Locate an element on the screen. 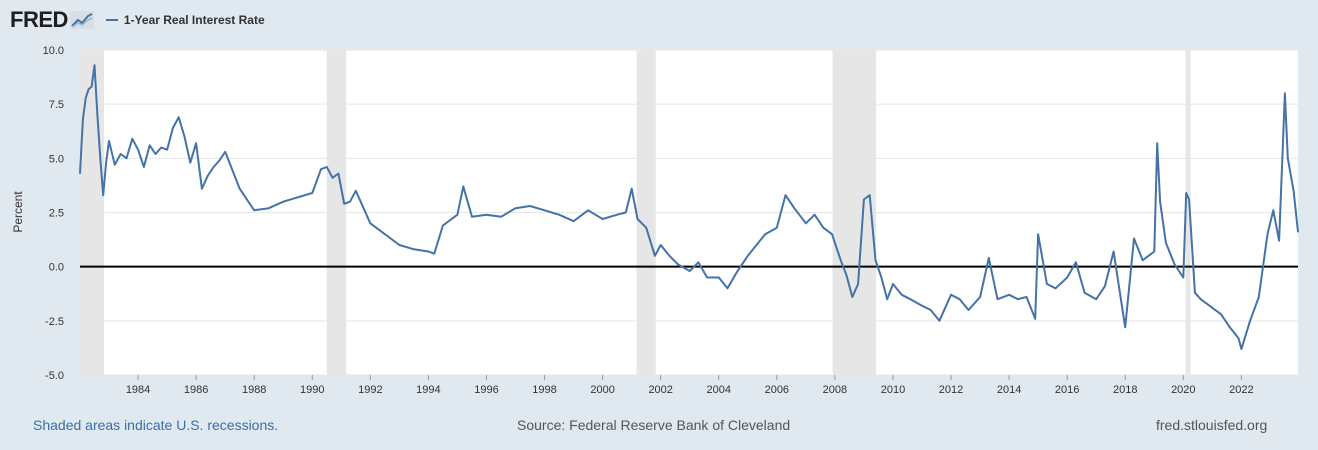 Image resolution: width=1318 pixels, height=450 pixels. x-tick-label: 2016 is located at coordinates (1067, 390).